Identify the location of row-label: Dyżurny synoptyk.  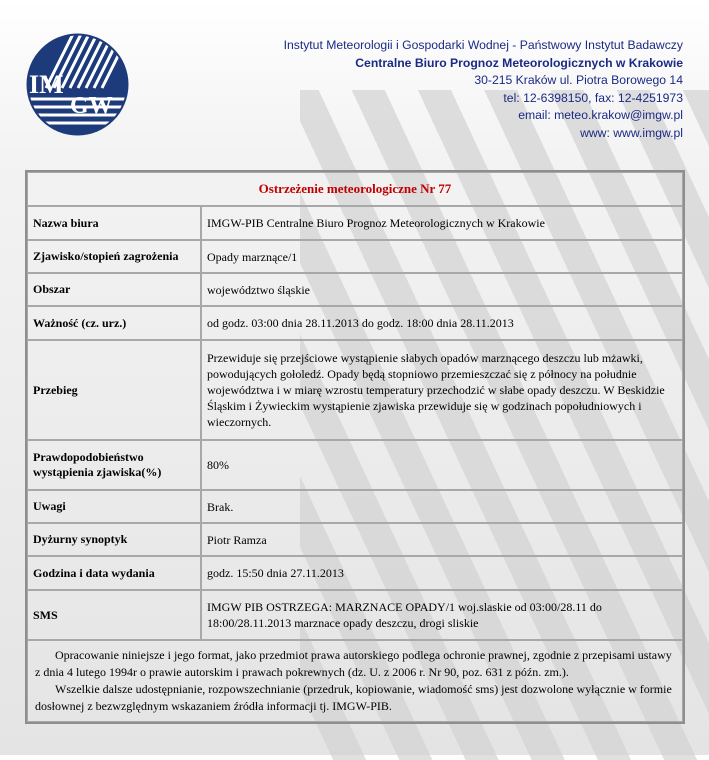
(114, 539).